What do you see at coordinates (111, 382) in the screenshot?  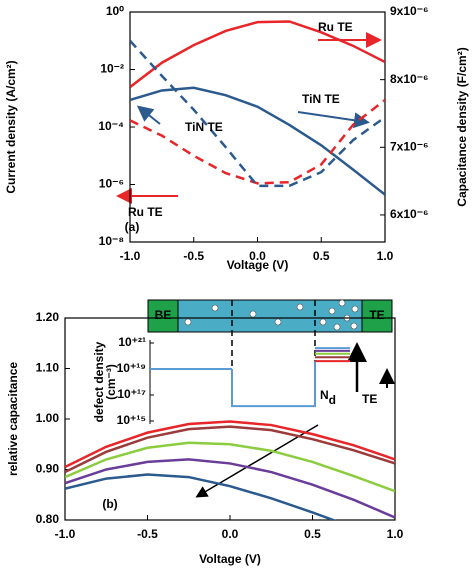 I see `inset-axis-title: (cm⁻³)` at bounding box center [111, 382].